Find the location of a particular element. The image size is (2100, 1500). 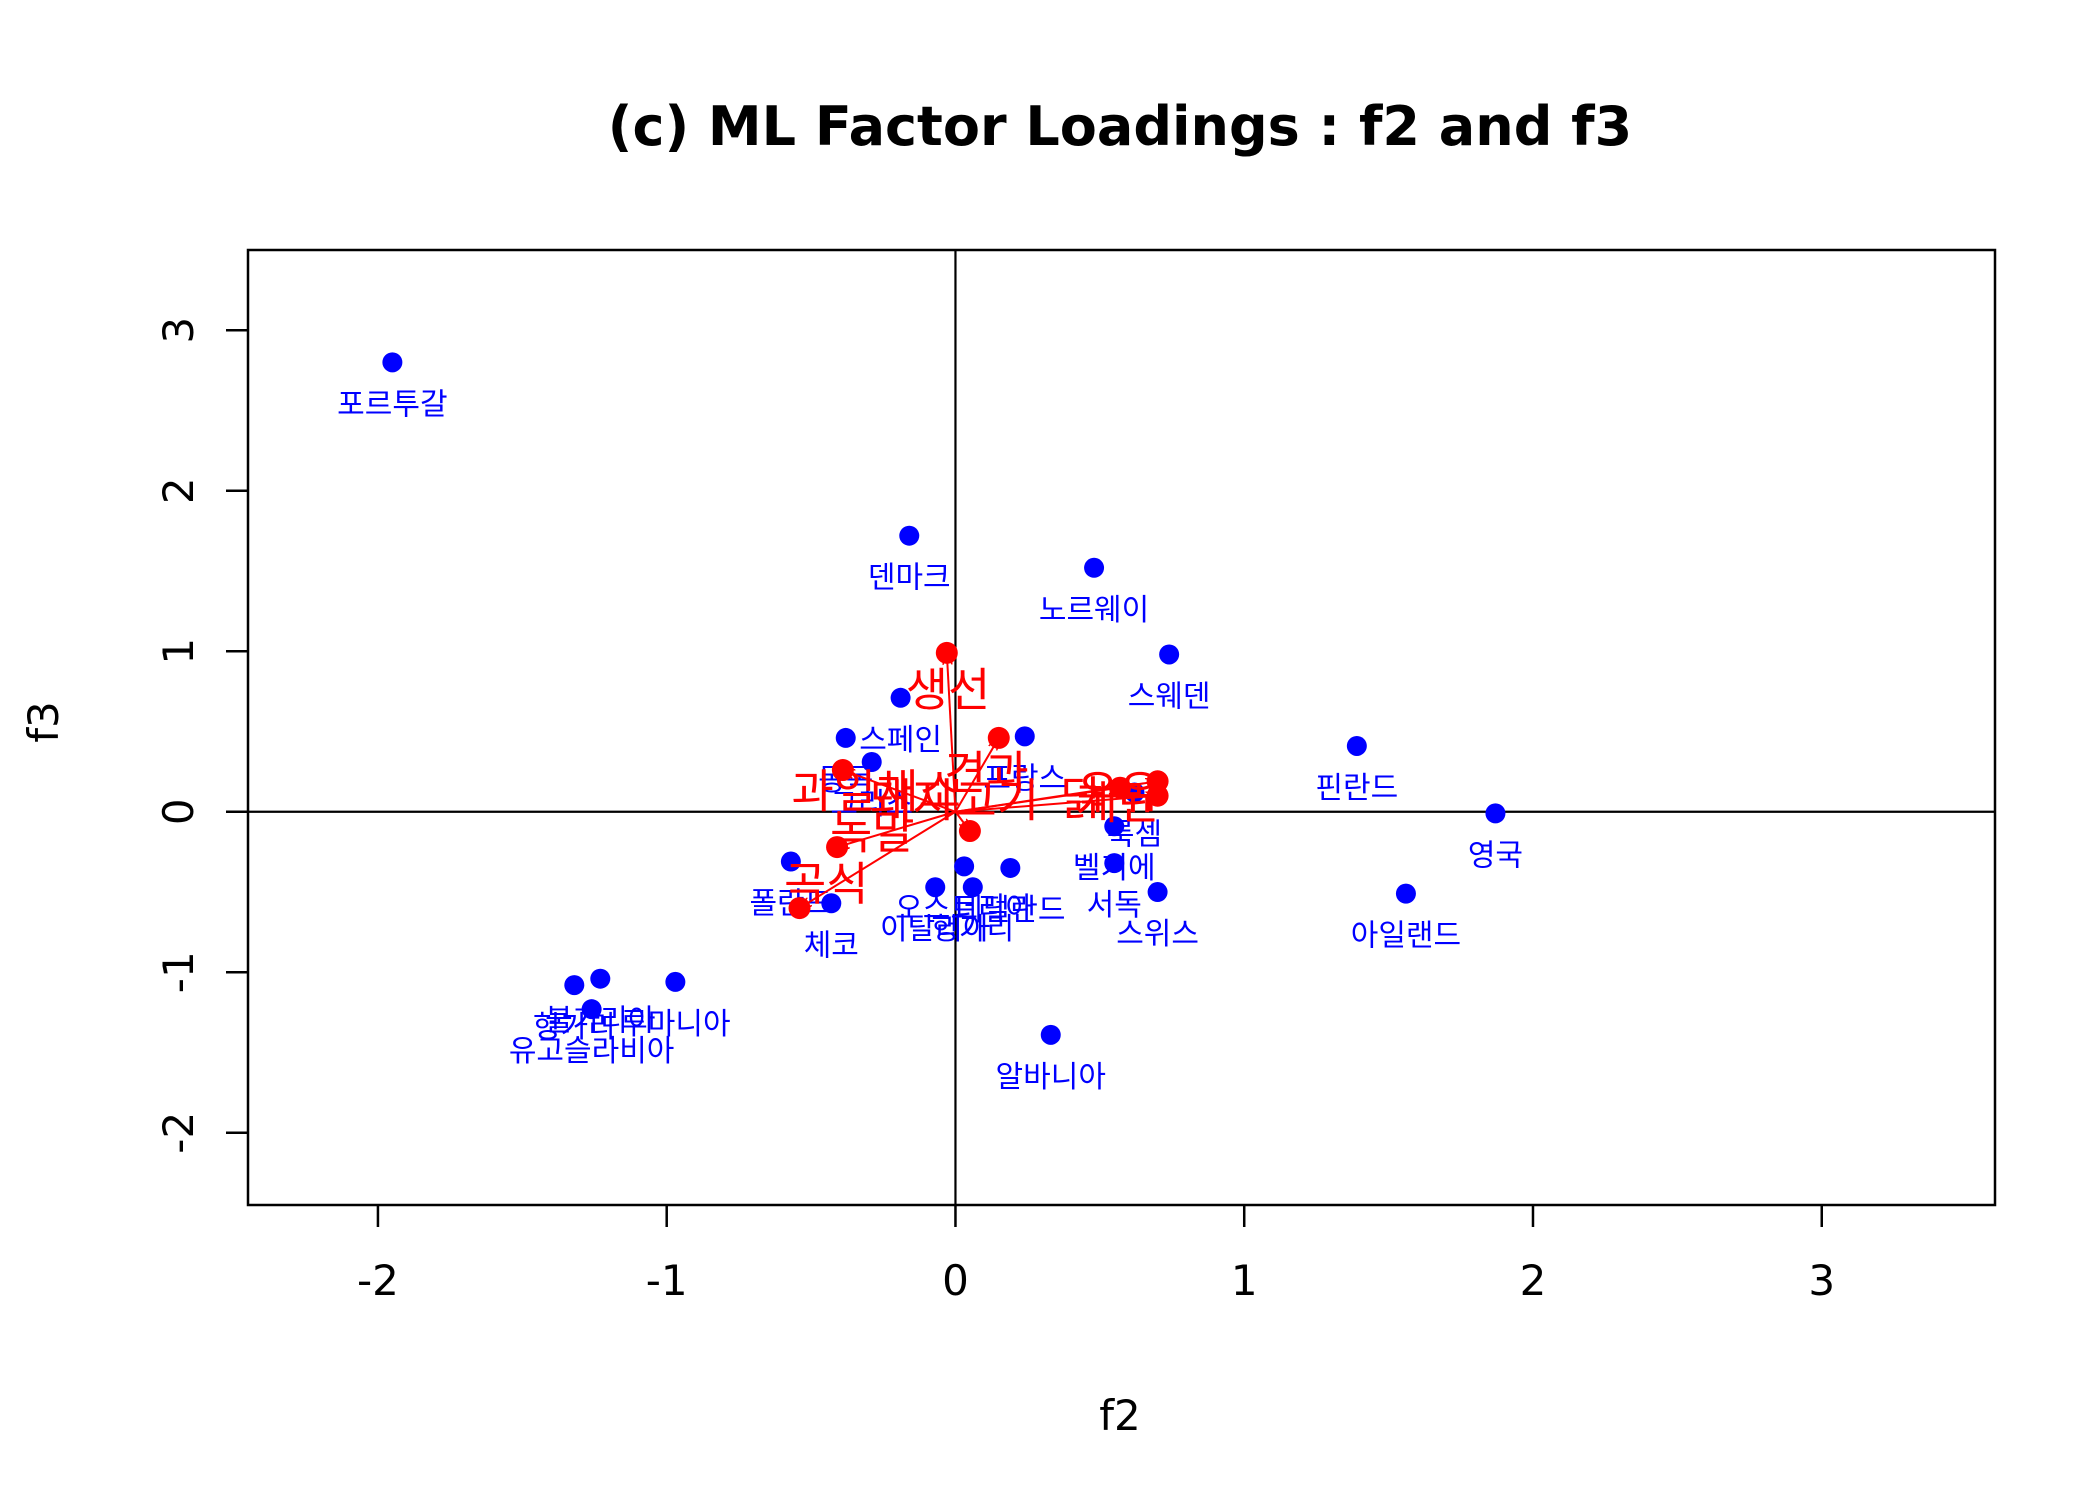

score-label: 유고슬라비아 is located at coordinates (592, 1051).